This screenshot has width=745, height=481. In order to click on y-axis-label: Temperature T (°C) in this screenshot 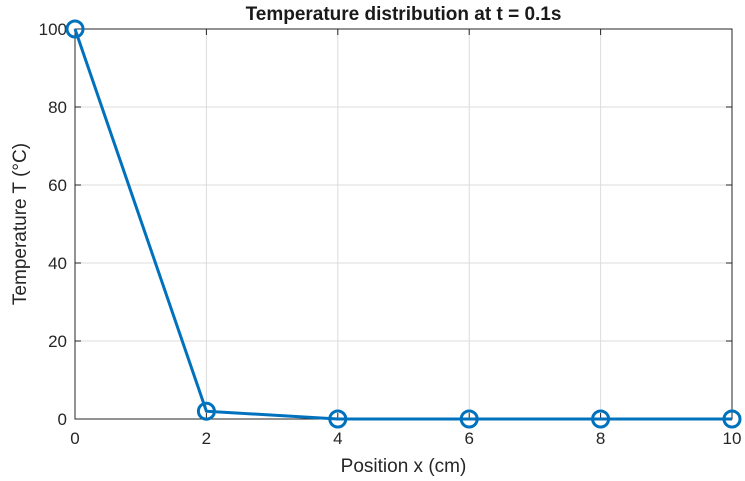, I will do `click(20, 224)`.